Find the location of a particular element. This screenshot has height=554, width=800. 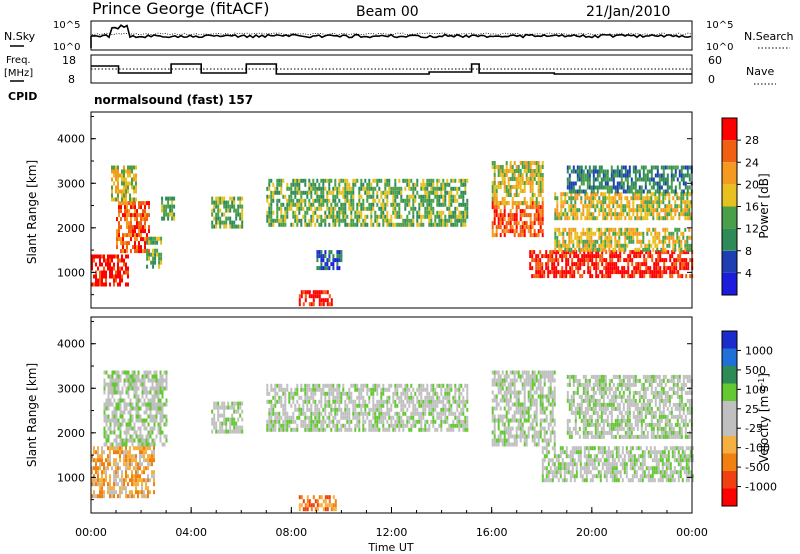

noise-axis-bottom-right: 10^0 is located at coordinates (719, 47).